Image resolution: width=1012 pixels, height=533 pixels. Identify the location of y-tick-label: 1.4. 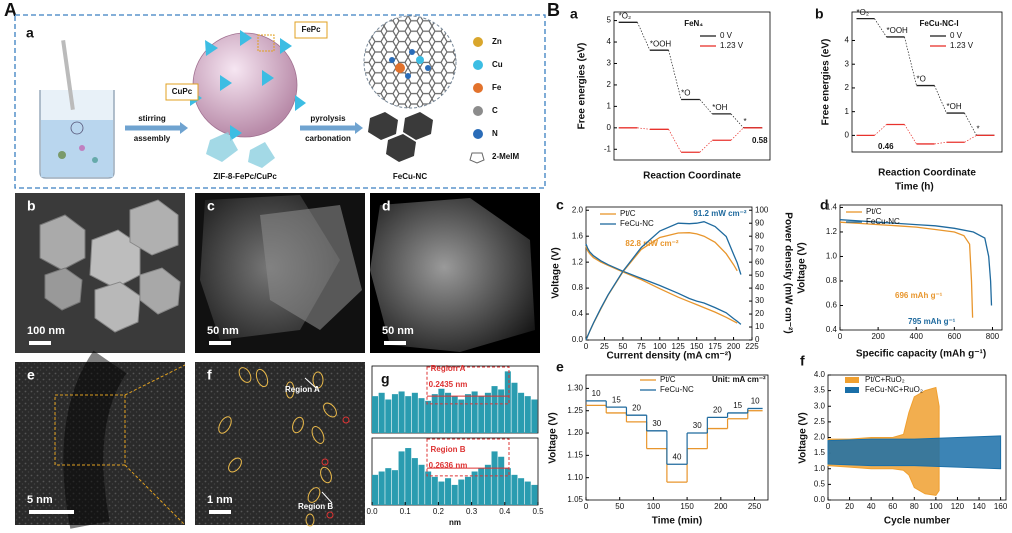
(832, 207).